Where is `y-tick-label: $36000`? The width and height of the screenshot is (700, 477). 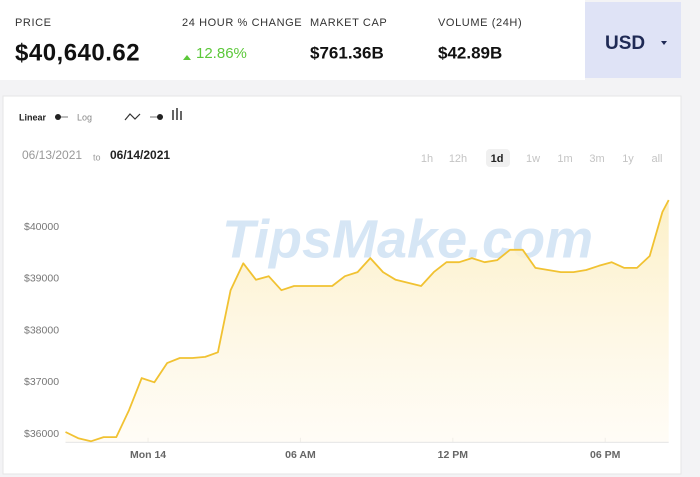 y-tick-label: $36000 is located at coordinates (41, 434).